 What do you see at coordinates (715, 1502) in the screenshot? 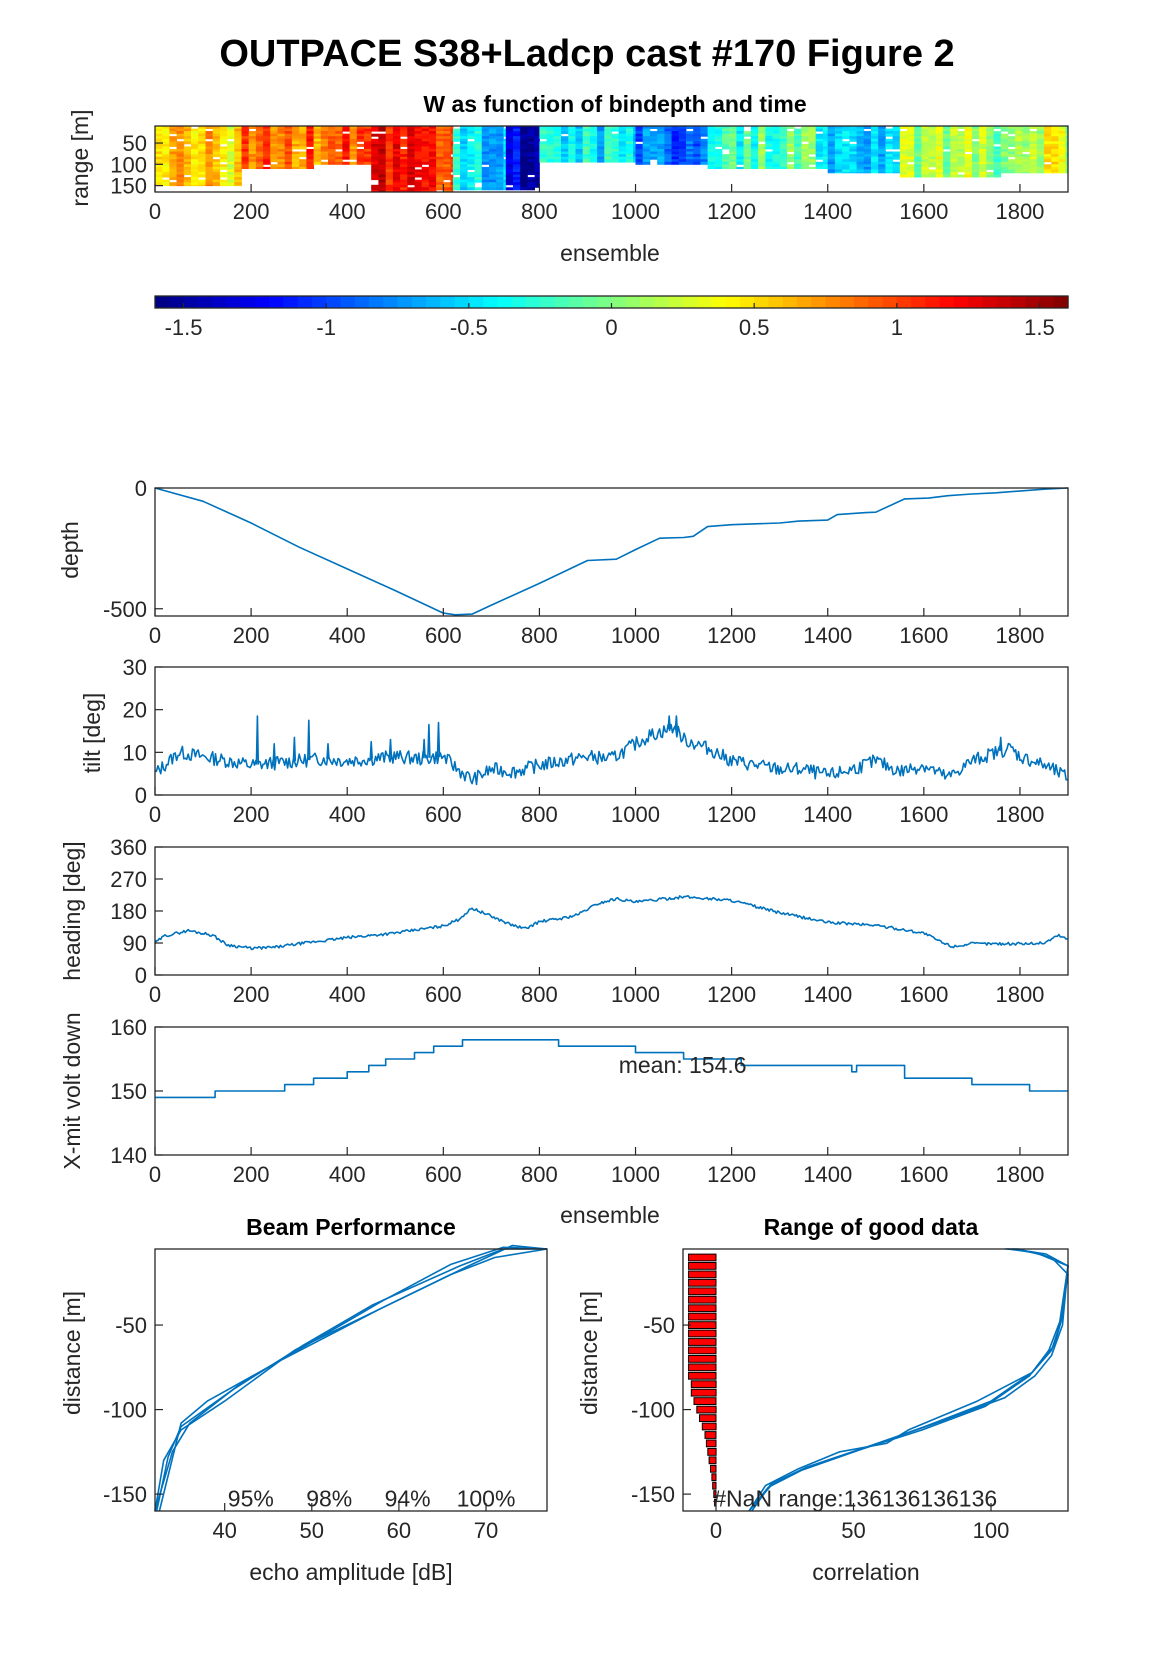
I see `nan-bar` at bounding box center [715, 1502].